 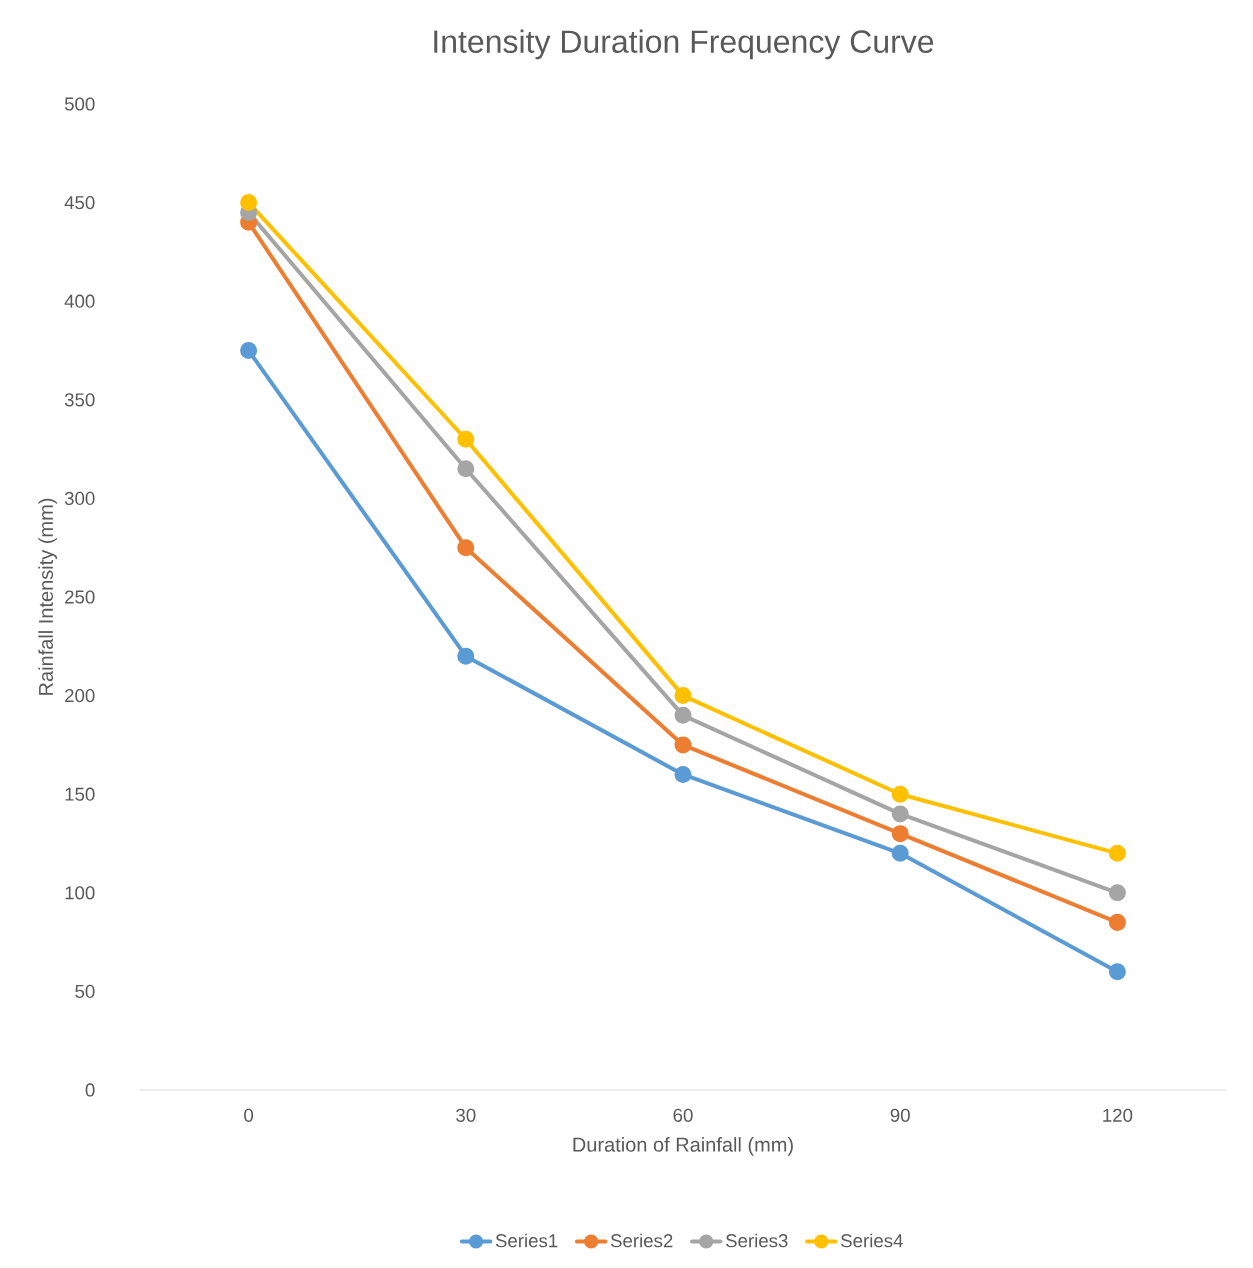 What do you see at coordinates (80, 597) in the screenshot?
I see `y-tick-label: 250` at bounding box center [80, 597].